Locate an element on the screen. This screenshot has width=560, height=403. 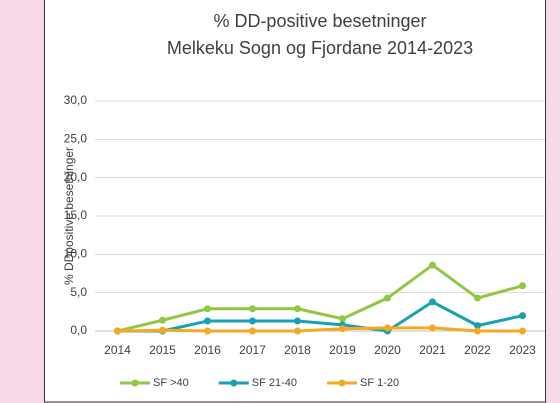
x-tick-label: 2021 is located at coordinates (432, 350).